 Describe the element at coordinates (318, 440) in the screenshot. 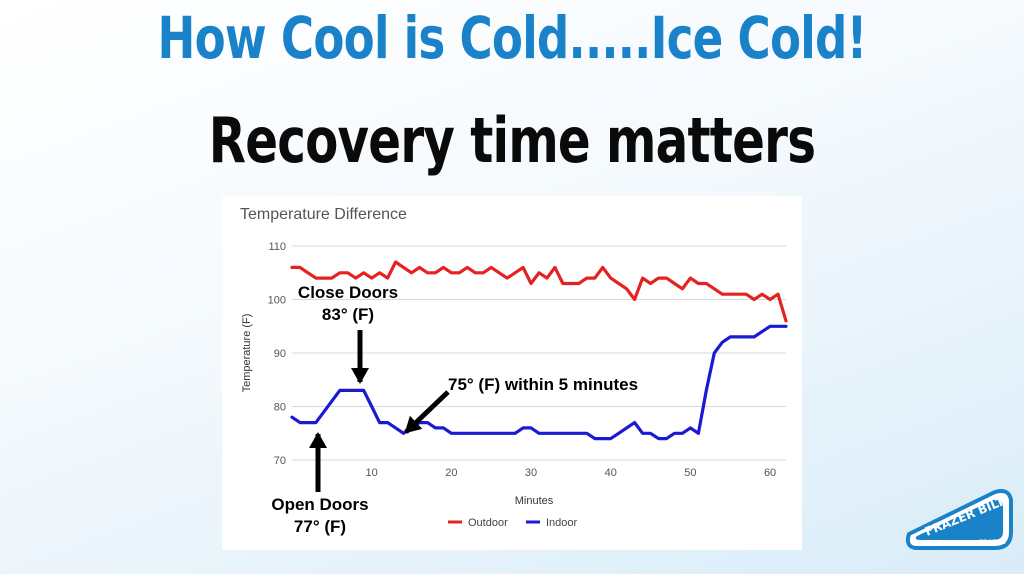

I see `open-doors-arrow-head` at that location.